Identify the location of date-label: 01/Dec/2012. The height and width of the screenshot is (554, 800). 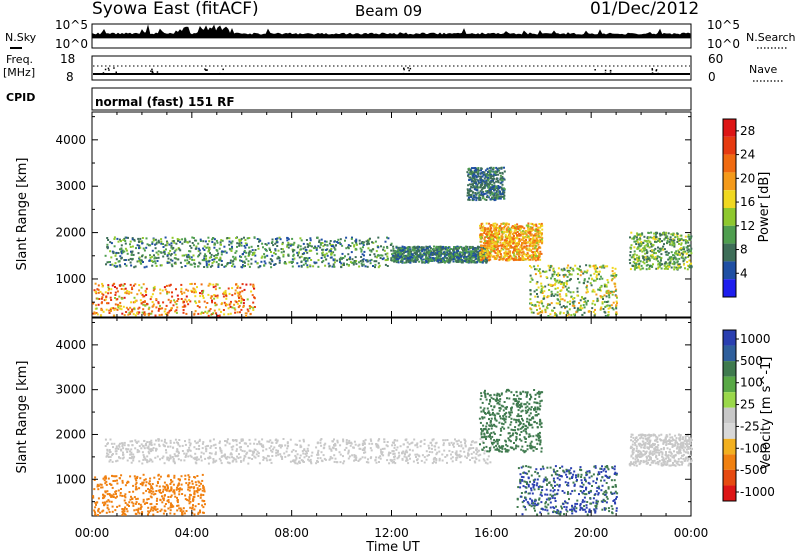
(644, 9).